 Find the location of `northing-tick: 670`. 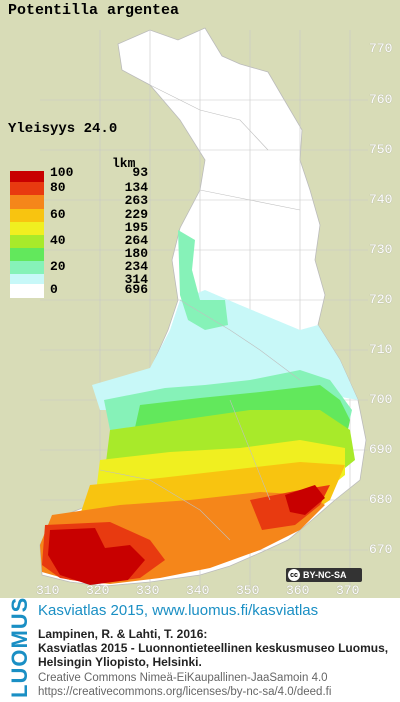

northing-tick: 670 is located at coordinates (381, 549).